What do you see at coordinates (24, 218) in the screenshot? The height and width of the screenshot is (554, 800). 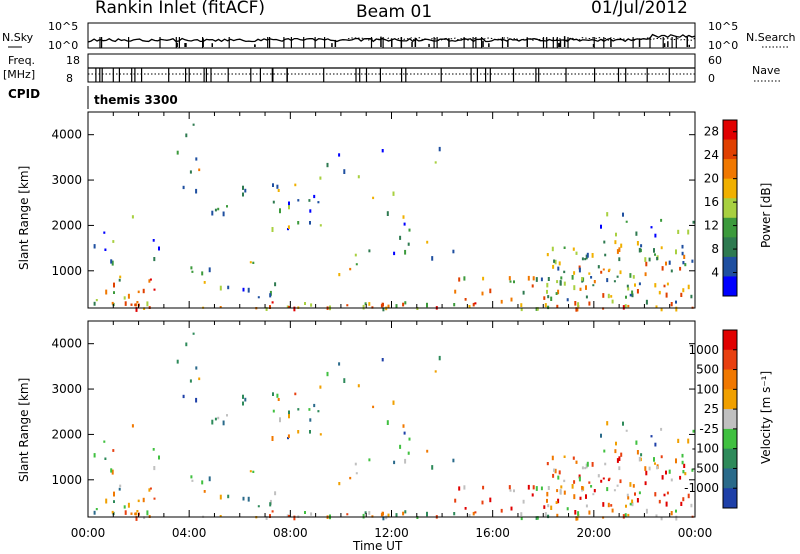 I see `power-ylabel: Slant Range [km]` at bounding box center [24, 218].